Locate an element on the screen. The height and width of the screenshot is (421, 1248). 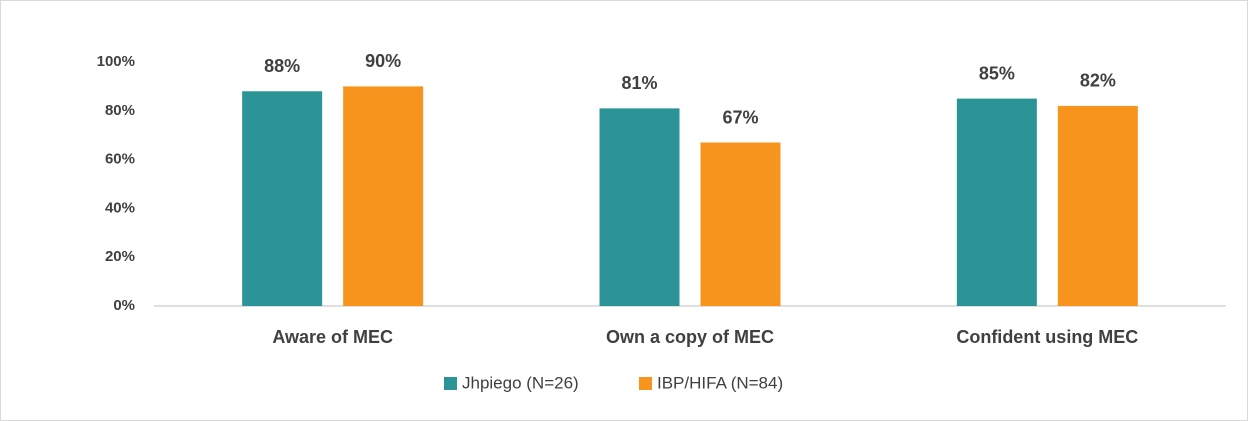
y-tick-label: 100% is located at coordinates (116, 61).